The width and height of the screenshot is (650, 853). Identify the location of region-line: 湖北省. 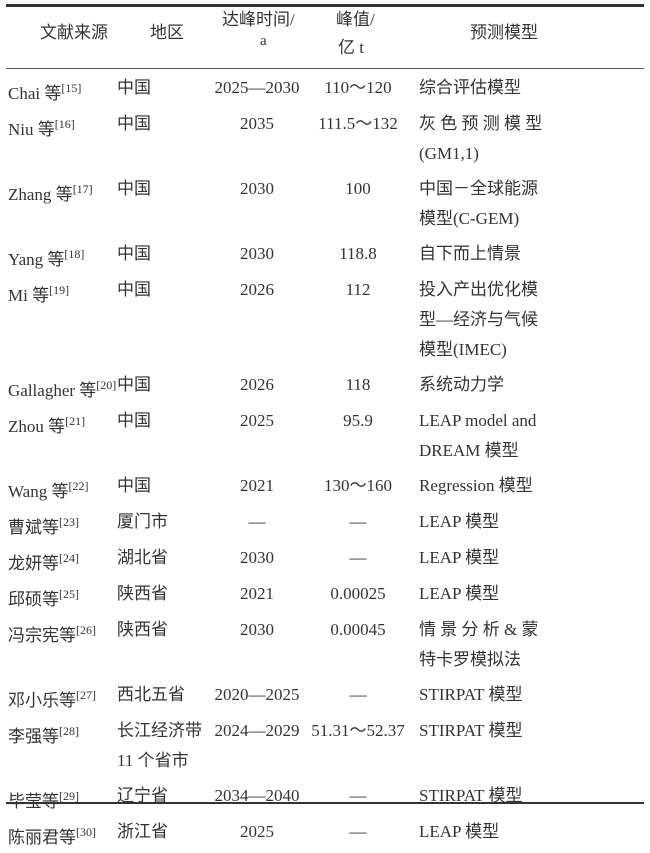
(142, 557).